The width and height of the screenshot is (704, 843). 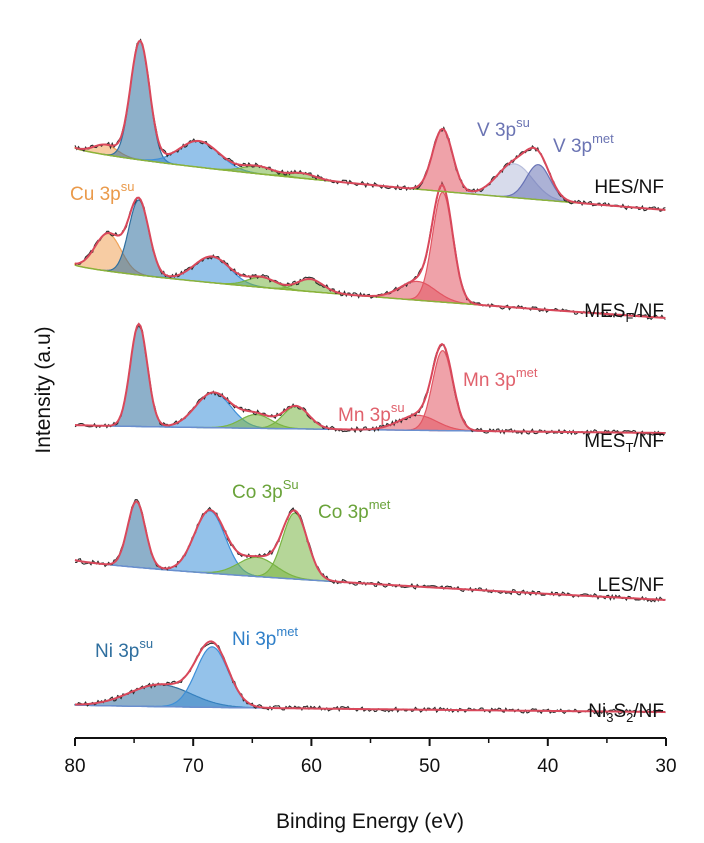 I want to click on series-label-hes: HES/NF, so click(x=629, y=187).